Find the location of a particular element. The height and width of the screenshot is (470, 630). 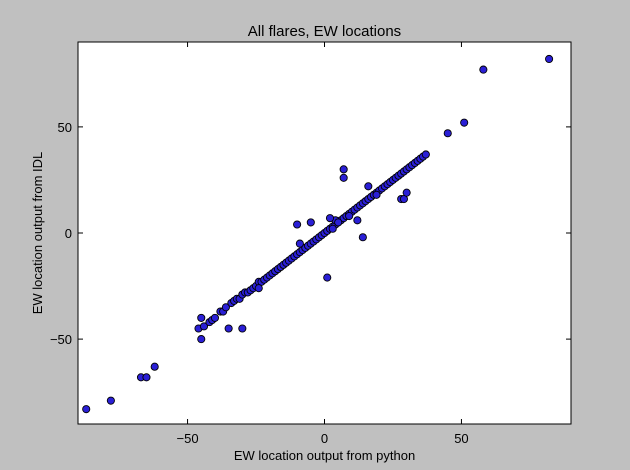

x-tick-label: 50 is located at coordinates (461, 438).